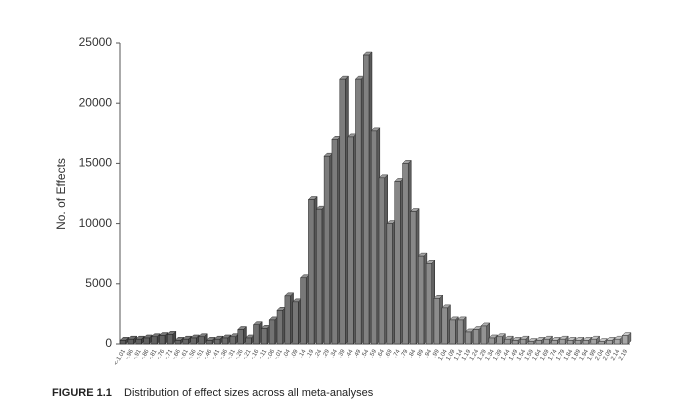 This screenshot has width=700, height=409. Describe the element at coordinates (584, 355) in the screenshot. I see `x-tick-label: 1.94` at that location.